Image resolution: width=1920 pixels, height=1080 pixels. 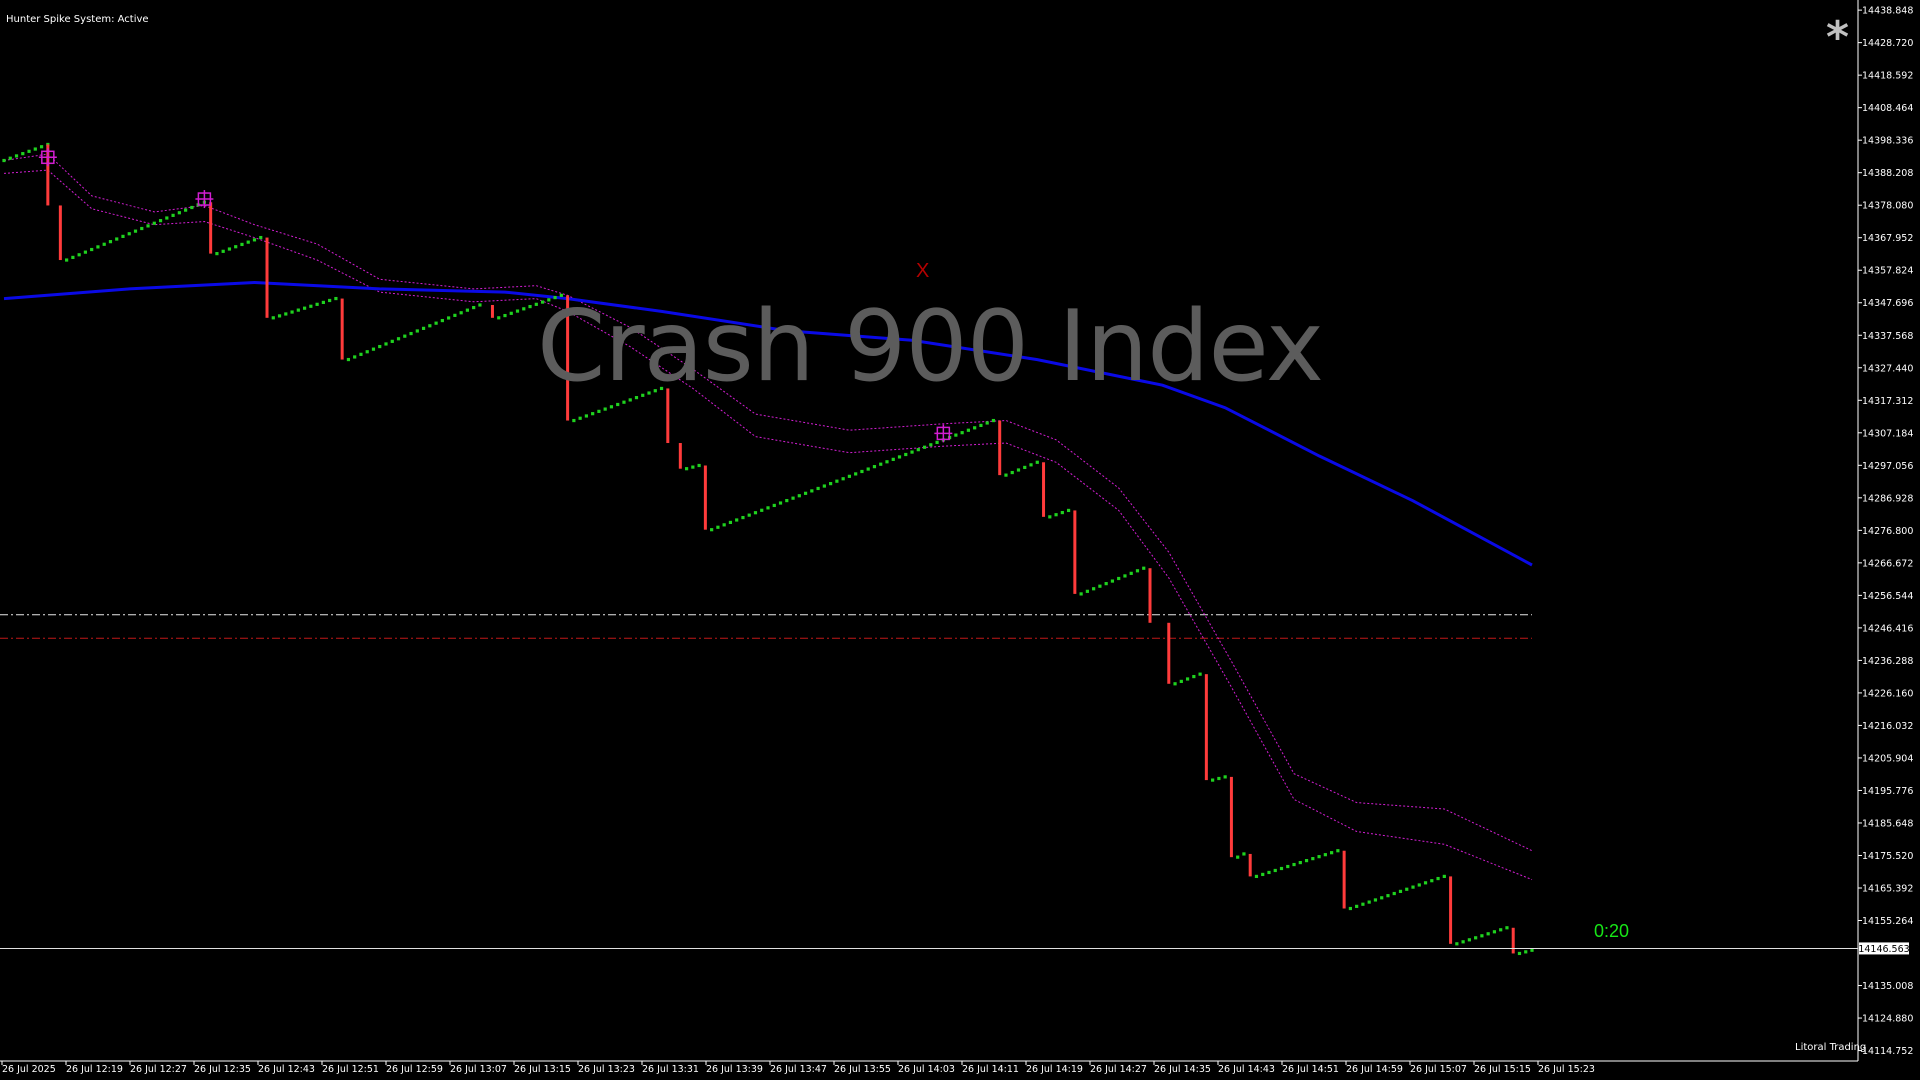 What do you see at coordinates (1438, 1069) in the screenshot?
I see `time-tick-label: 26 Jul 15:07` at bounding box center [1438, 1069].